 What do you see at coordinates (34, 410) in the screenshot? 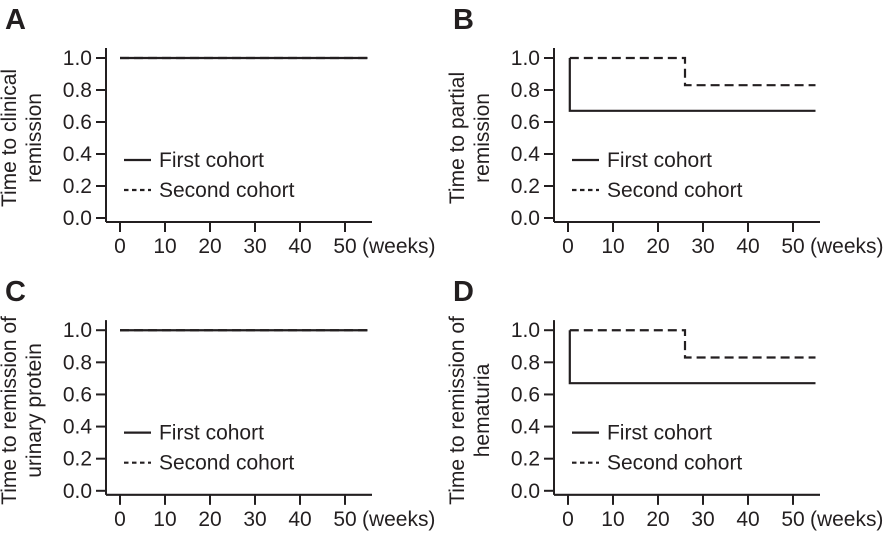
I see `y-axis-label-line2: urinary protein` at bounding box center [34, 410].